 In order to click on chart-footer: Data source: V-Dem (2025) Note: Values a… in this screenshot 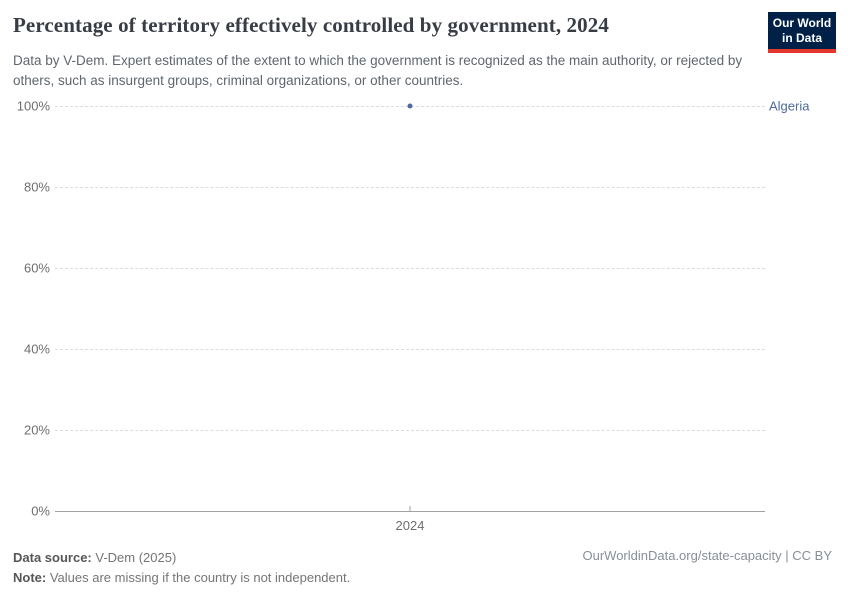, I will do `click(181, 568)`.